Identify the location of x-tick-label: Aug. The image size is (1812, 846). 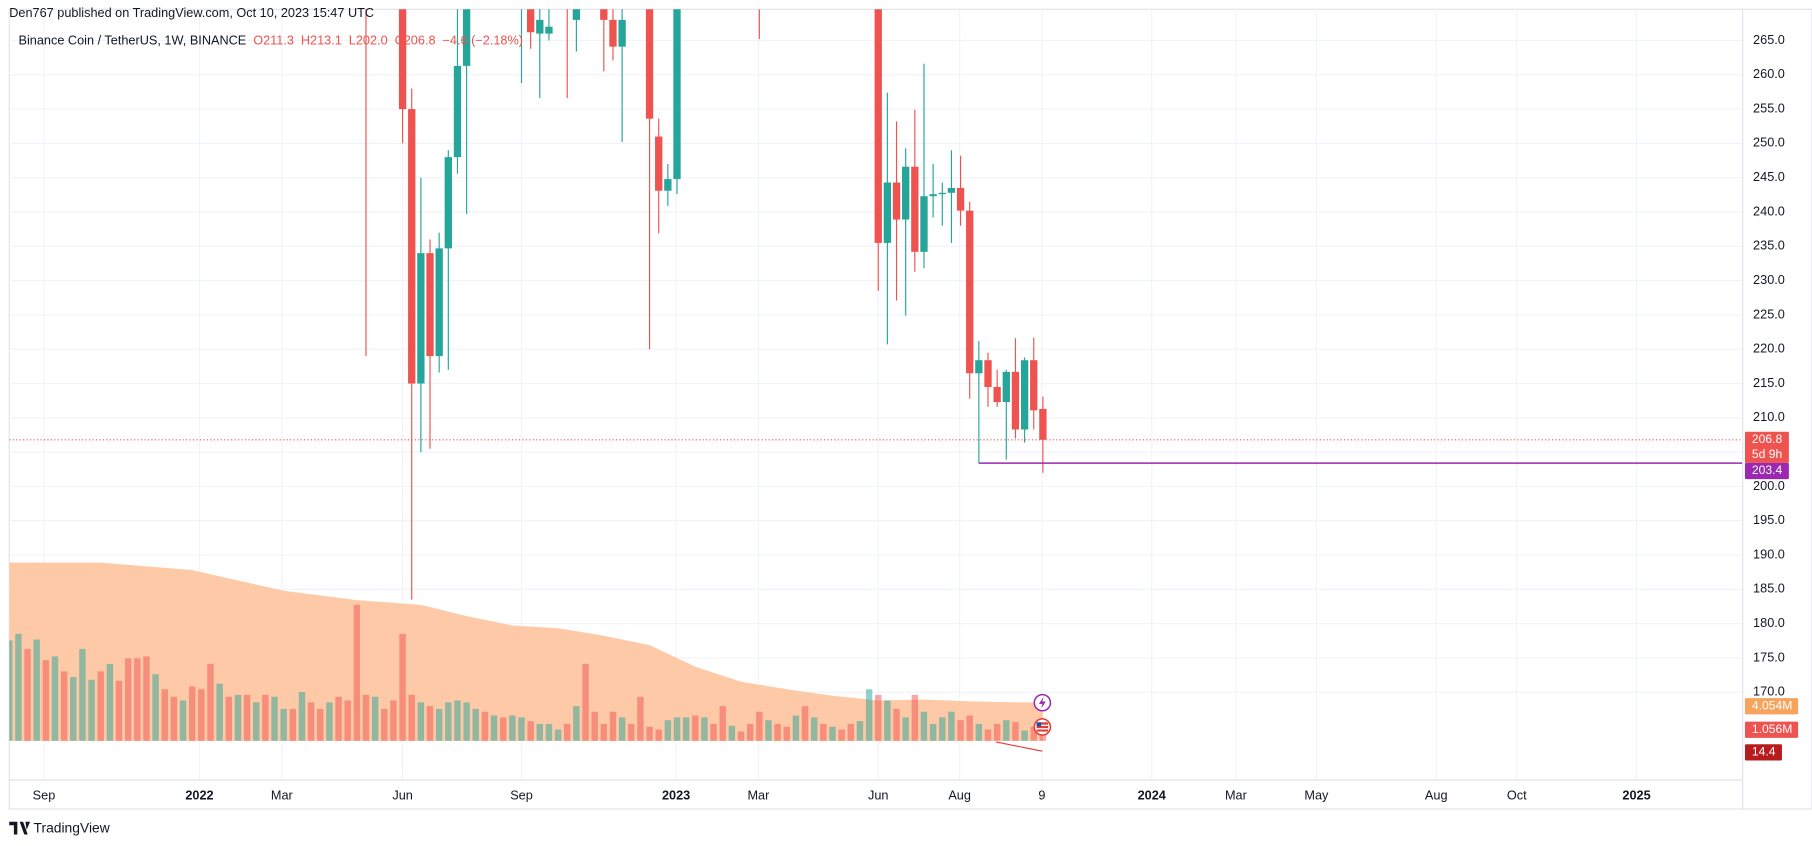
(1436, 795).